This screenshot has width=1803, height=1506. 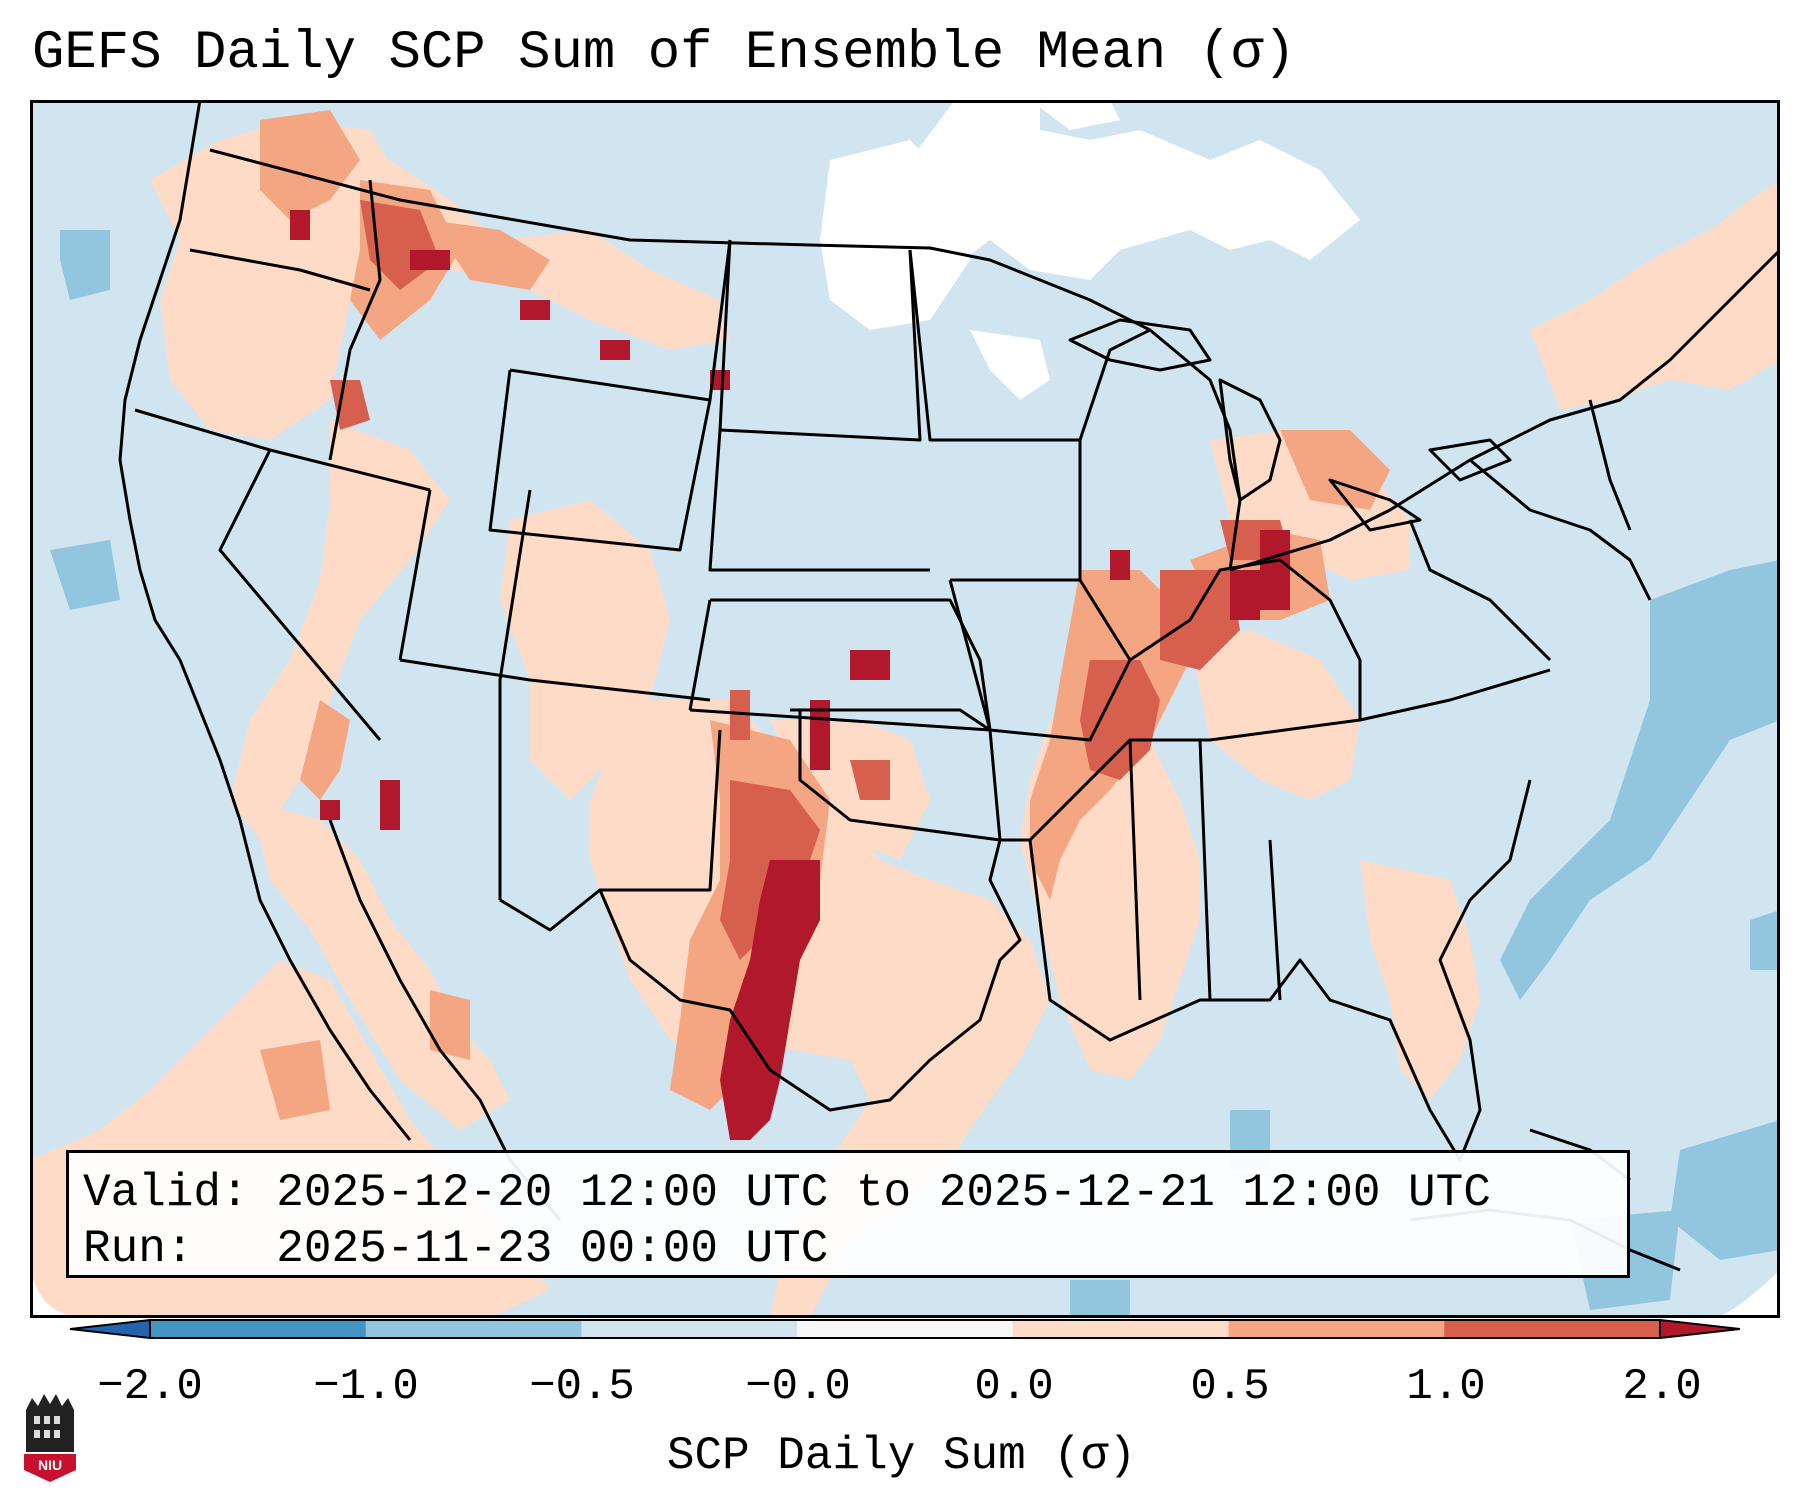 I want to click on logo-text: NIU, so click(x=50, y=1465).